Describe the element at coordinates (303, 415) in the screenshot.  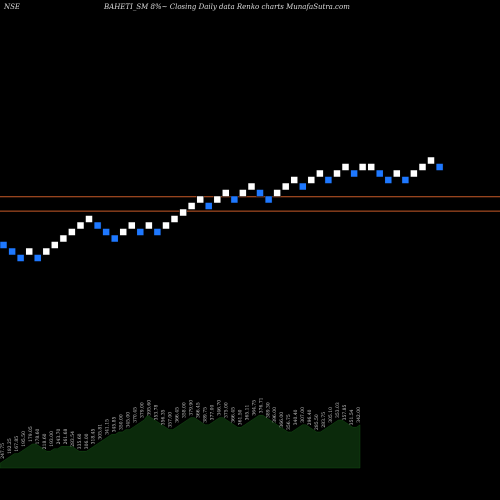
I see `volume-label: 307.00` at that location.